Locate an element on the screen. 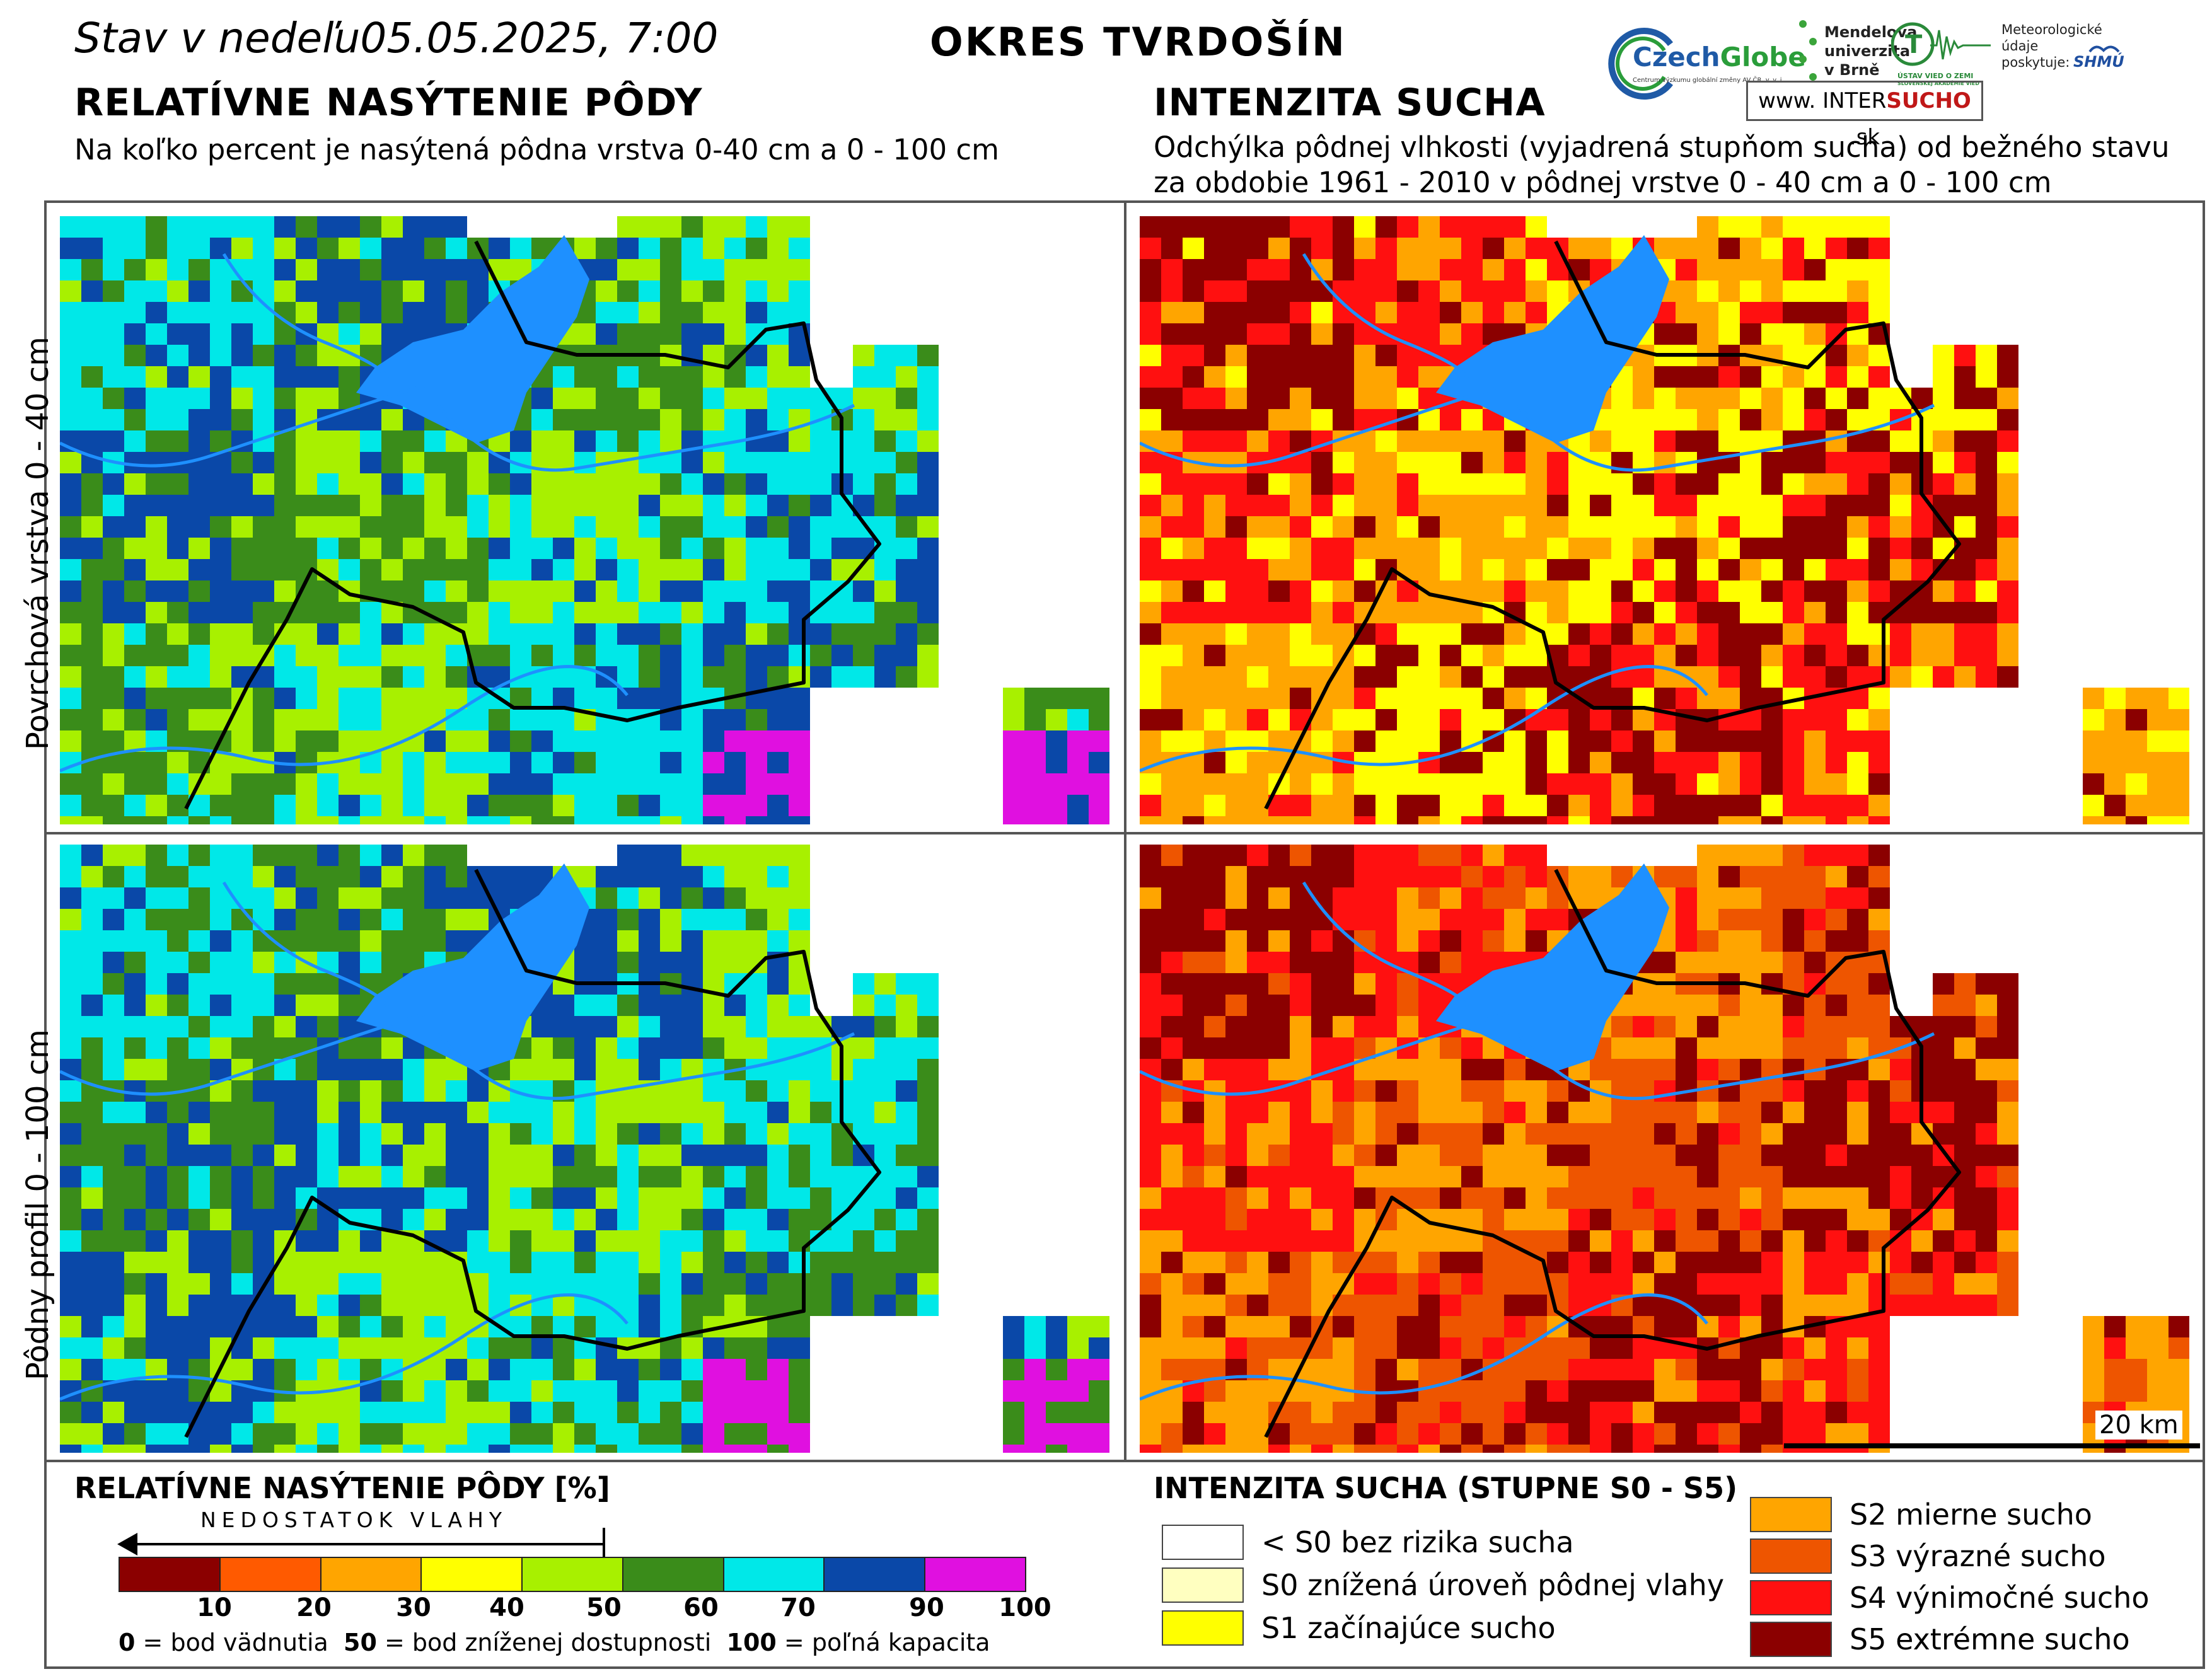  mendelu-dots-icon is located at coordinates (1808, 50).